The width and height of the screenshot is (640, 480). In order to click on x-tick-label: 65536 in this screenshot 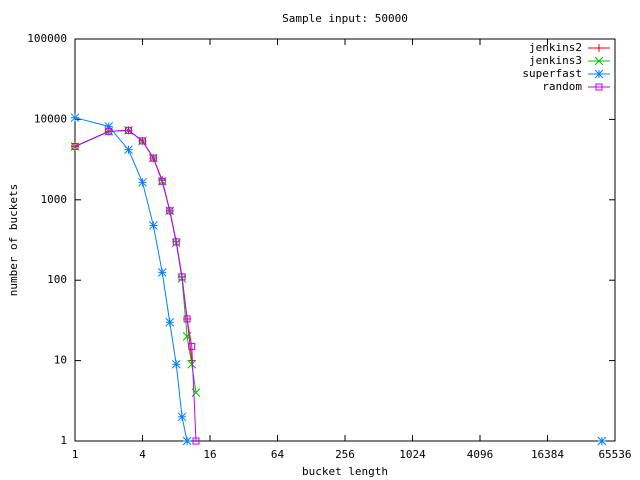, I will do `click(614, 454)`.